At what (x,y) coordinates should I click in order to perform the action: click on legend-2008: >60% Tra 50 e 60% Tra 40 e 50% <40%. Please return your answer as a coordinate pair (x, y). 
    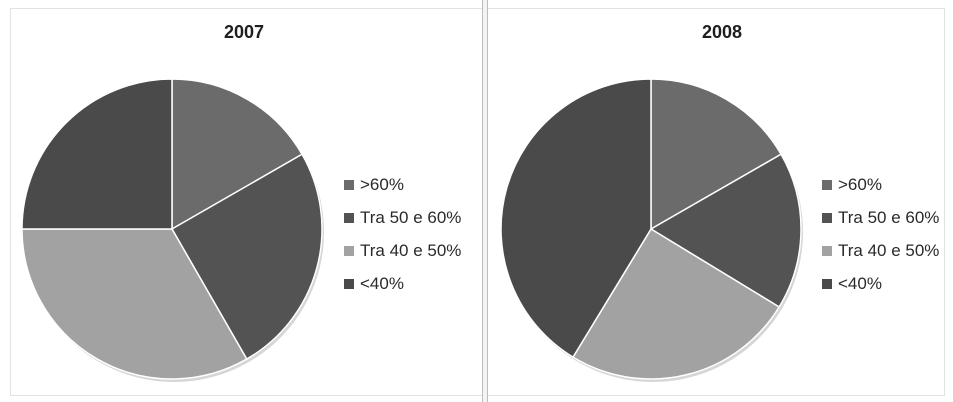
    Looking at the image, I should click on (880, 234).